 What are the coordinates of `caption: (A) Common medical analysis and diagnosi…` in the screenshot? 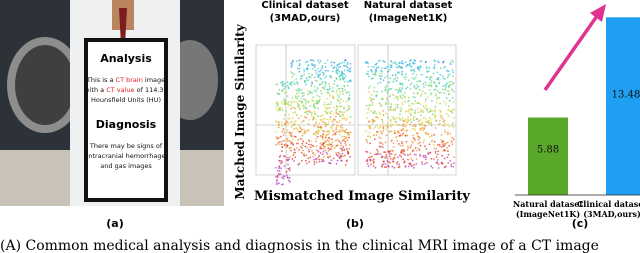 It's located at (299, 245).